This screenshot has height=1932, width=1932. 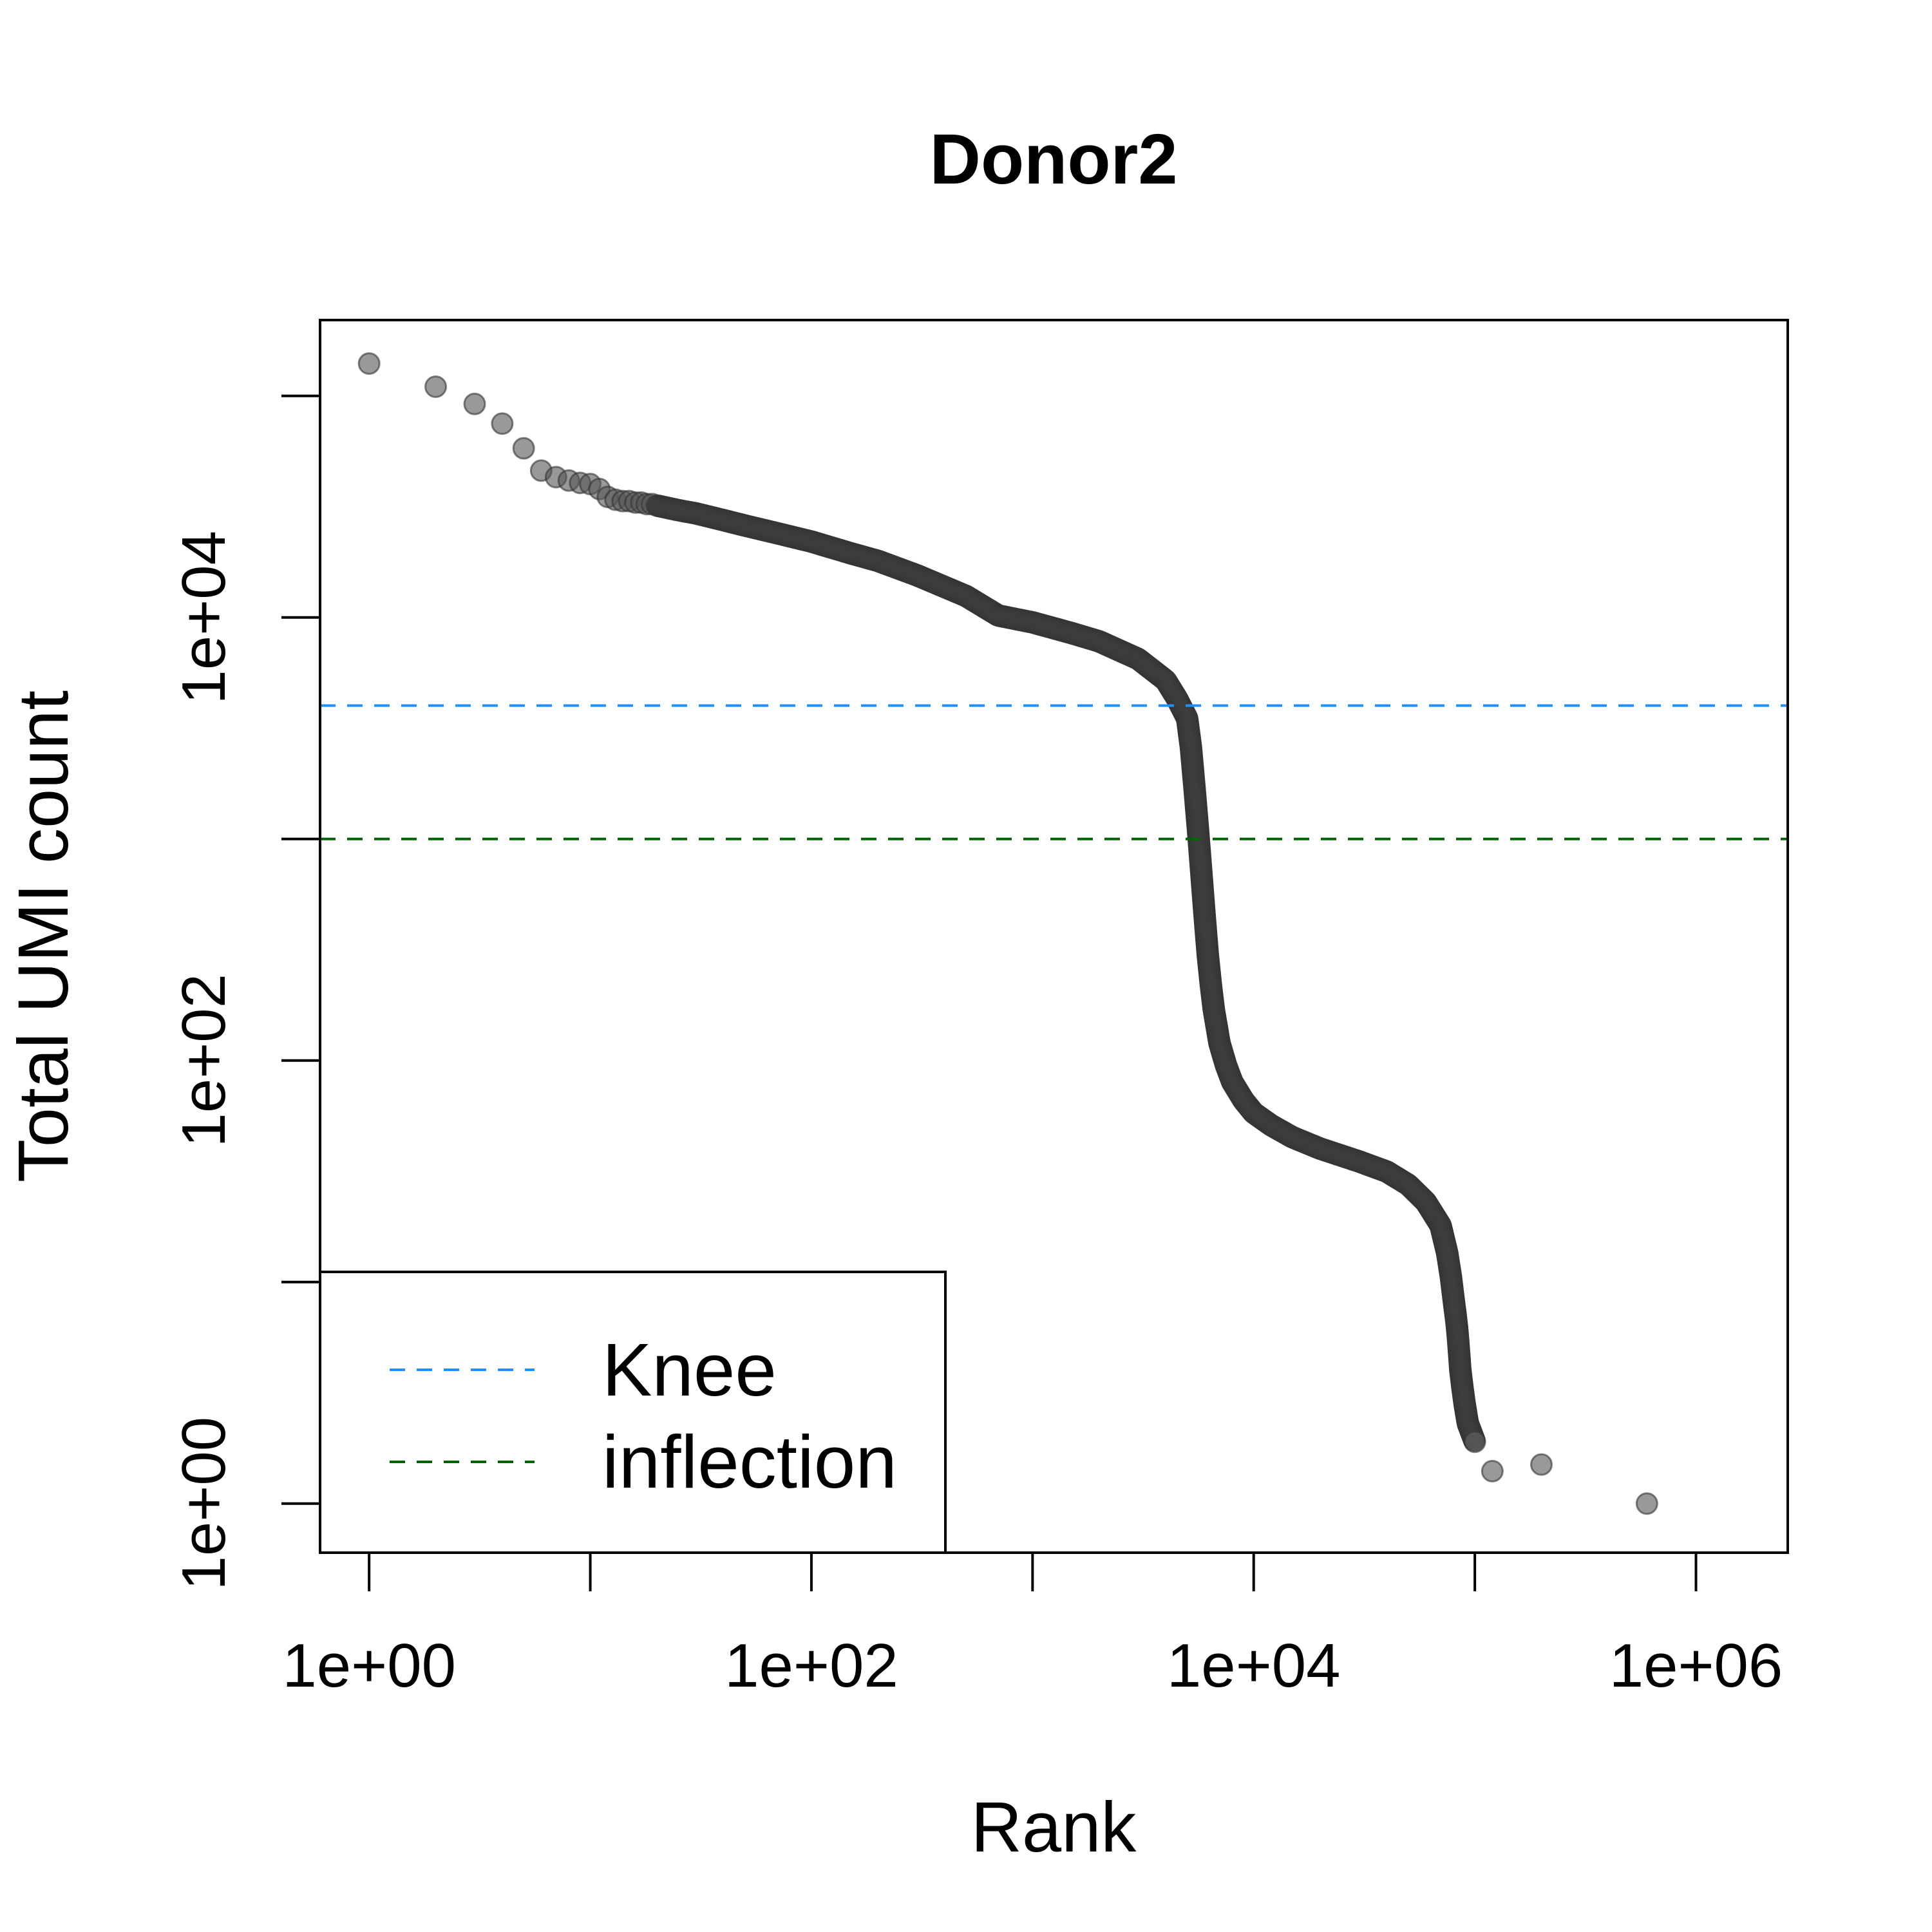 What do you see at coordinates (369, 1665) in the screenshot?
I see `x-tick-label: 1e+00` at bounding box center [369, 1665].